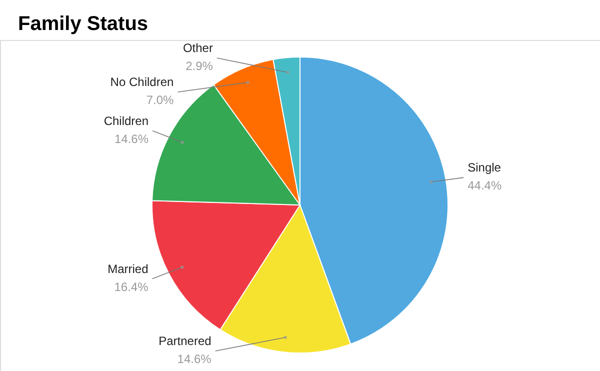  What do you see at coordinates (200, 66) in the screenshot?
I see `data-label: 2.9%` at bounding box center [200, 66].